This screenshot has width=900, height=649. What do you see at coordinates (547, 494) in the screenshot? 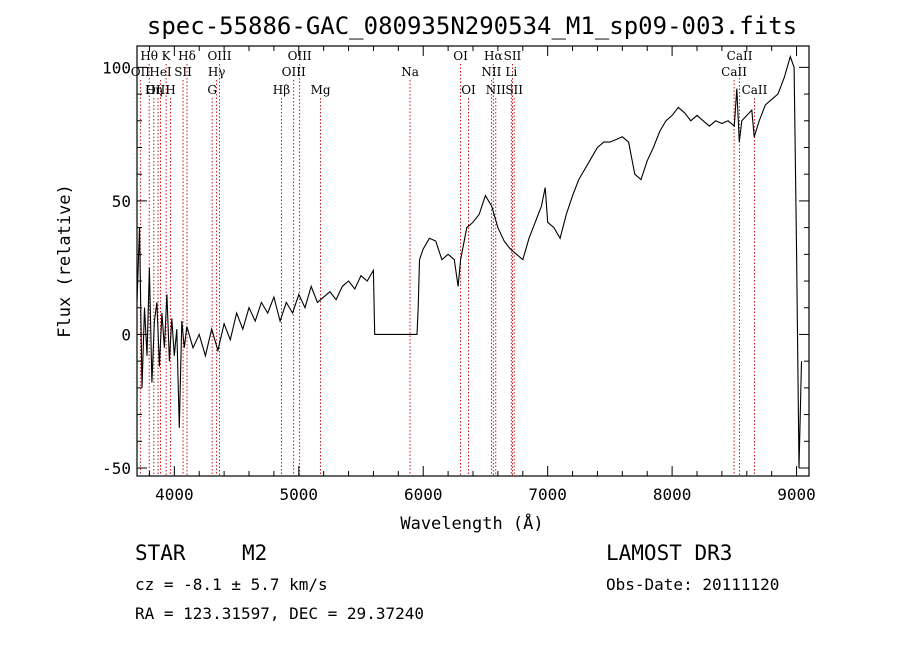
I see `x-tick-label: 7000` at bounding box center [547, 494].